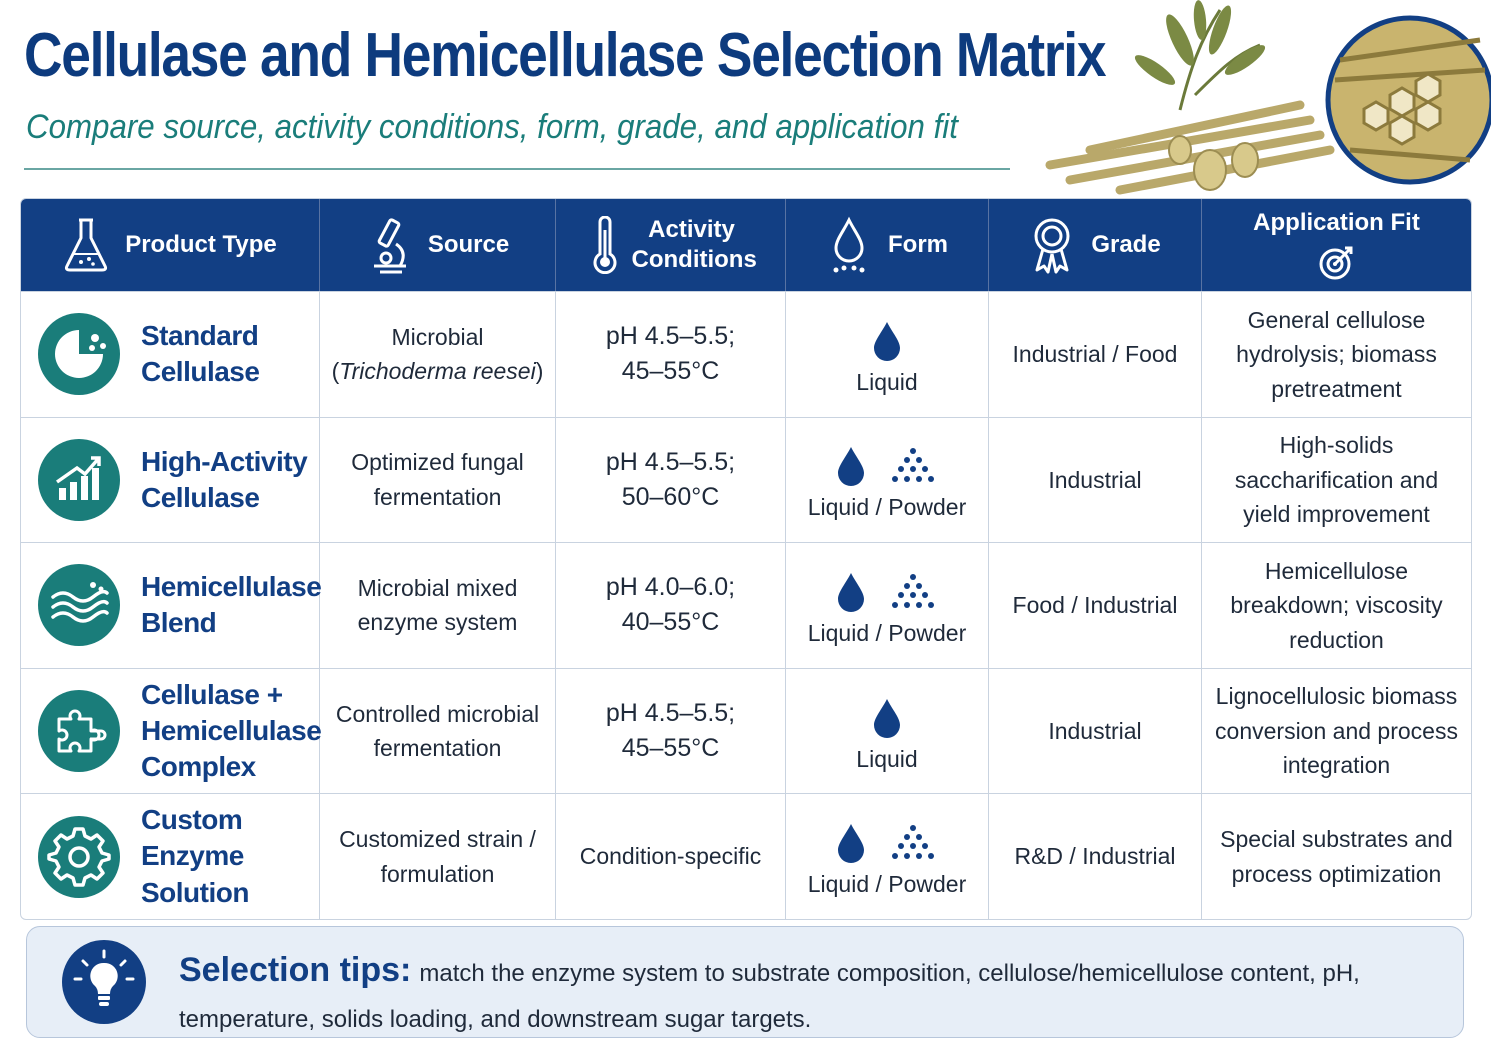  Describe the element at coordinates (671, 605) in the screenshot. I see `activity-conditions-cell: pH 4.0–6.0; 40–55°C` at that location.